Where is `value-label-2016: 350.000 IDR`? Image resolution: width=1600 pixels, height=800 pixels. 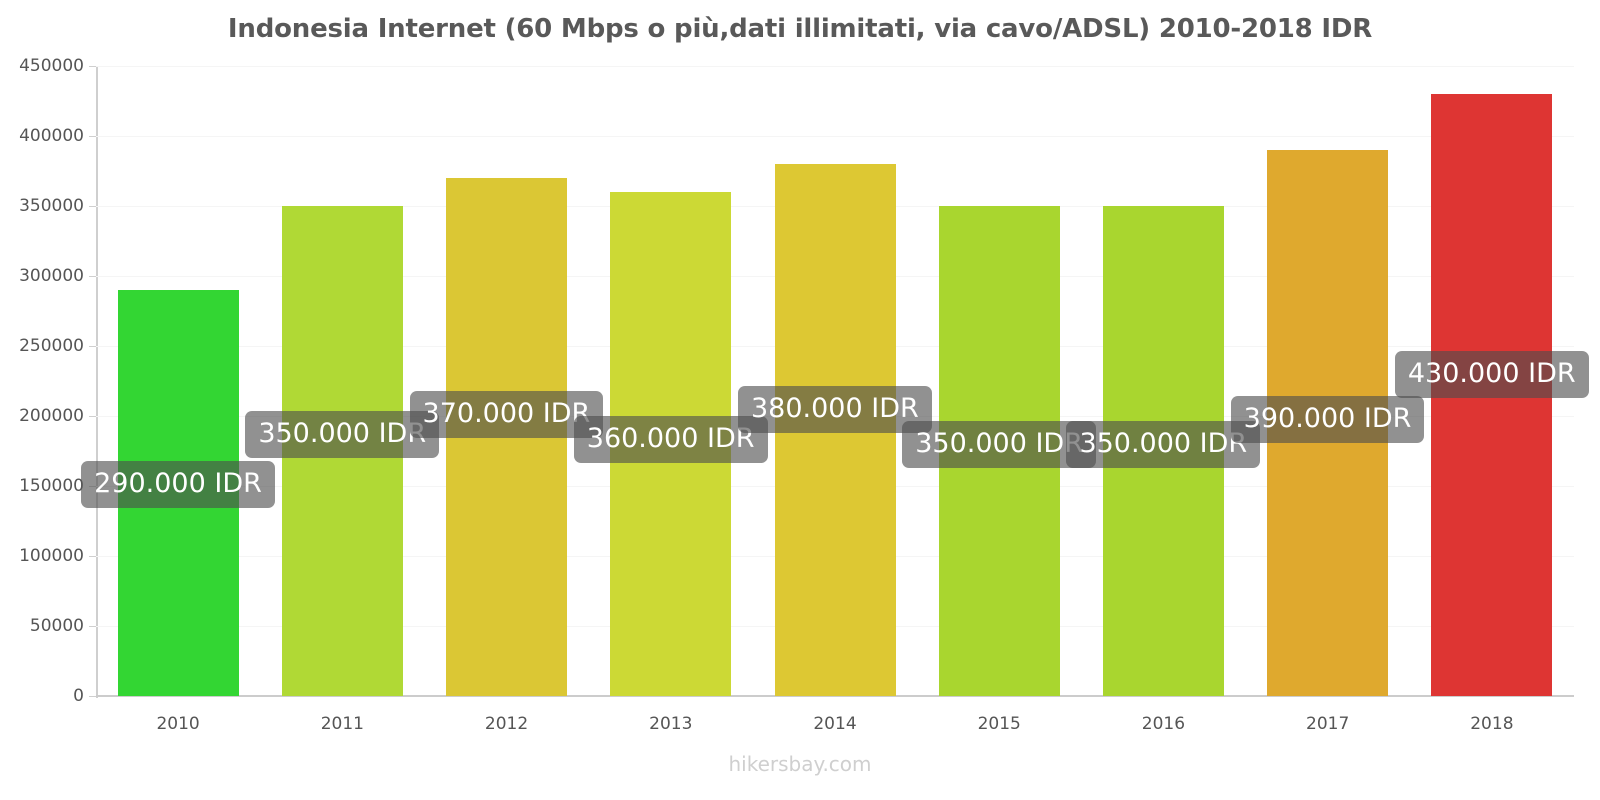 value-label-2016: 350.000 IDR is located at coordinates (1163, 444).